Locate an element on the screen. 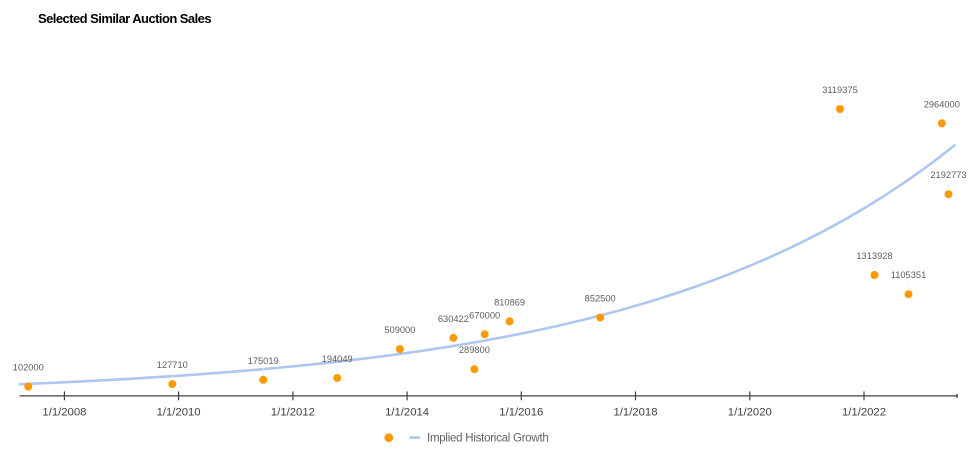 This screenshot has height=450, width=968. svg-text: 509000 is located at coordinates (399, 330).